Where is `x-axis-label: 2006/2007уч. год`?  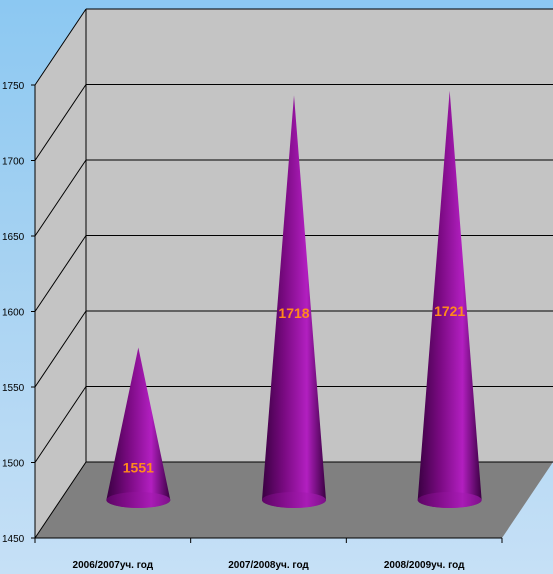
x-axis-label: 2006/2007уч. год is located at coordinates (113, 565).